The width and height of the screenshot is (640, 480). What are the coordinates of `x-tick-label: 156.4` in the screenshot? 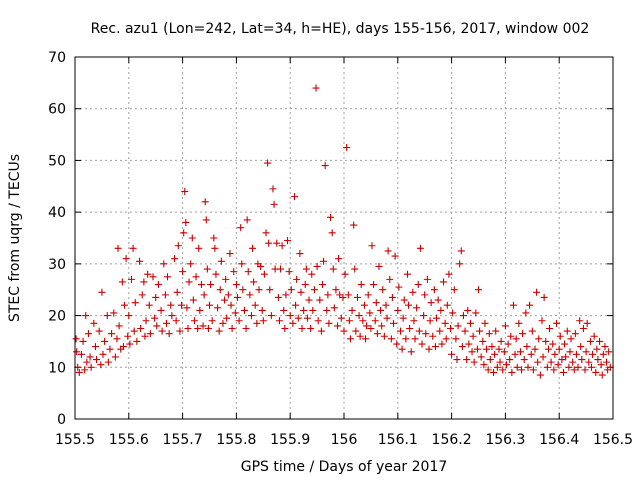 It's located at (559, 440).